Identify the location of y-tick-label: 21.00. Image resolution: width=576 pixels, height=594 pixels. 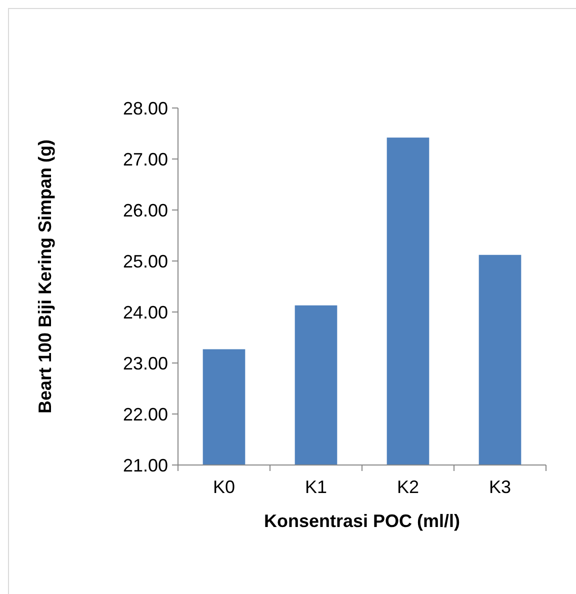
(145, 465).